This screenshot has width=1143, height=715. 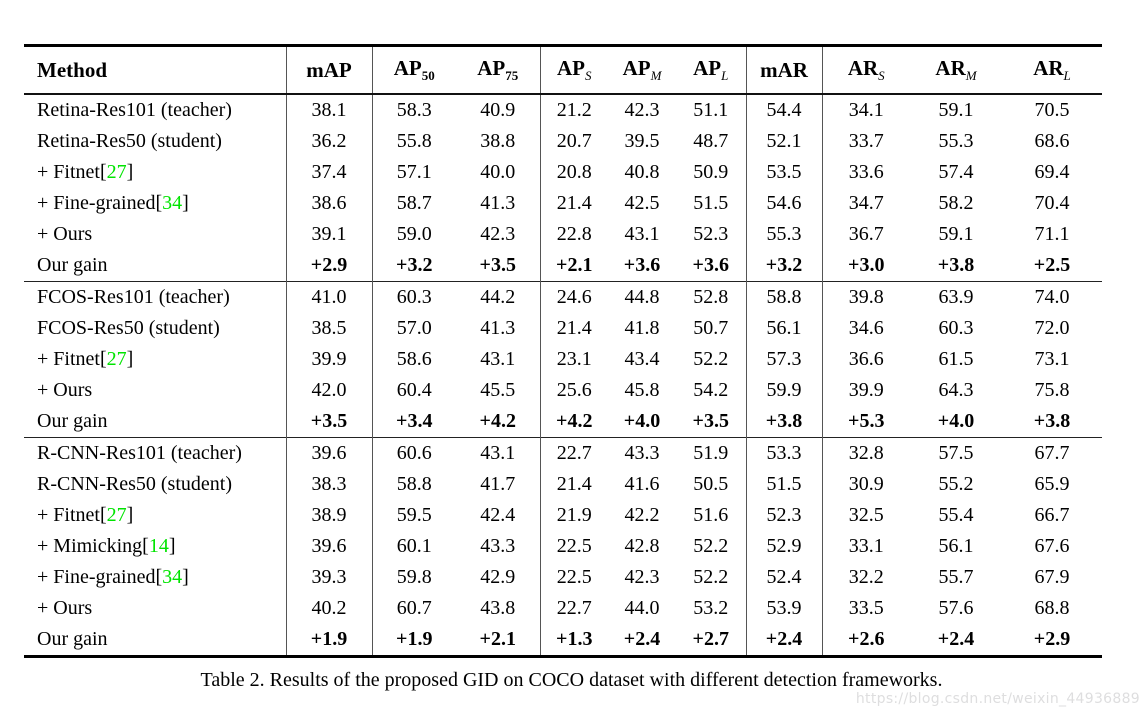 I want to click on value-cell: 38.5, so click(x=329, y=328).